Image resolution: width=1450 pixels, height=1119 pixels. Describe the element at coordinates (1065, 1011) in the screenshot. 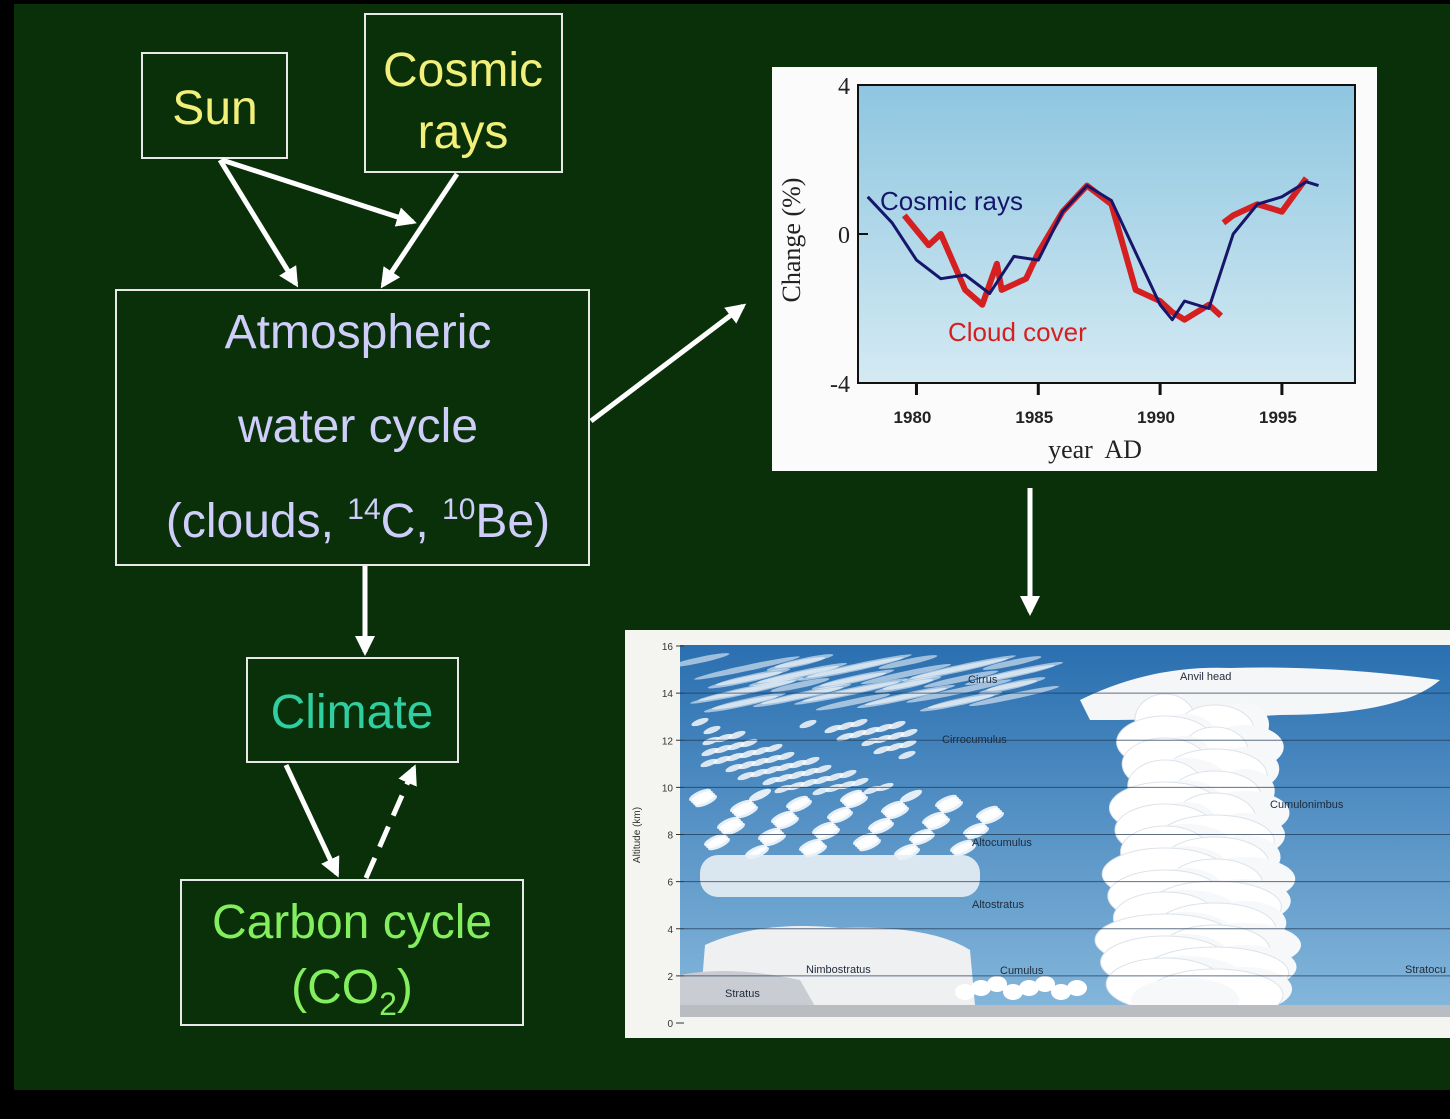

I see `ground` at that location.